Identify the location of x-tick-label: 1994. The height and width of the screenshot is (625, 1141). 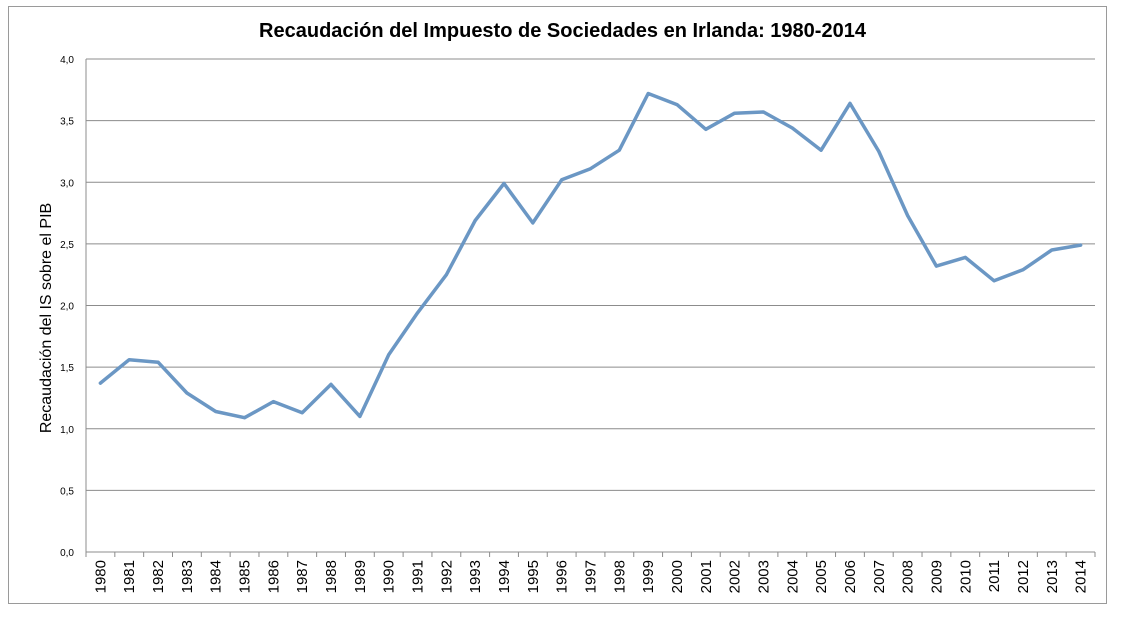
(504, 576).